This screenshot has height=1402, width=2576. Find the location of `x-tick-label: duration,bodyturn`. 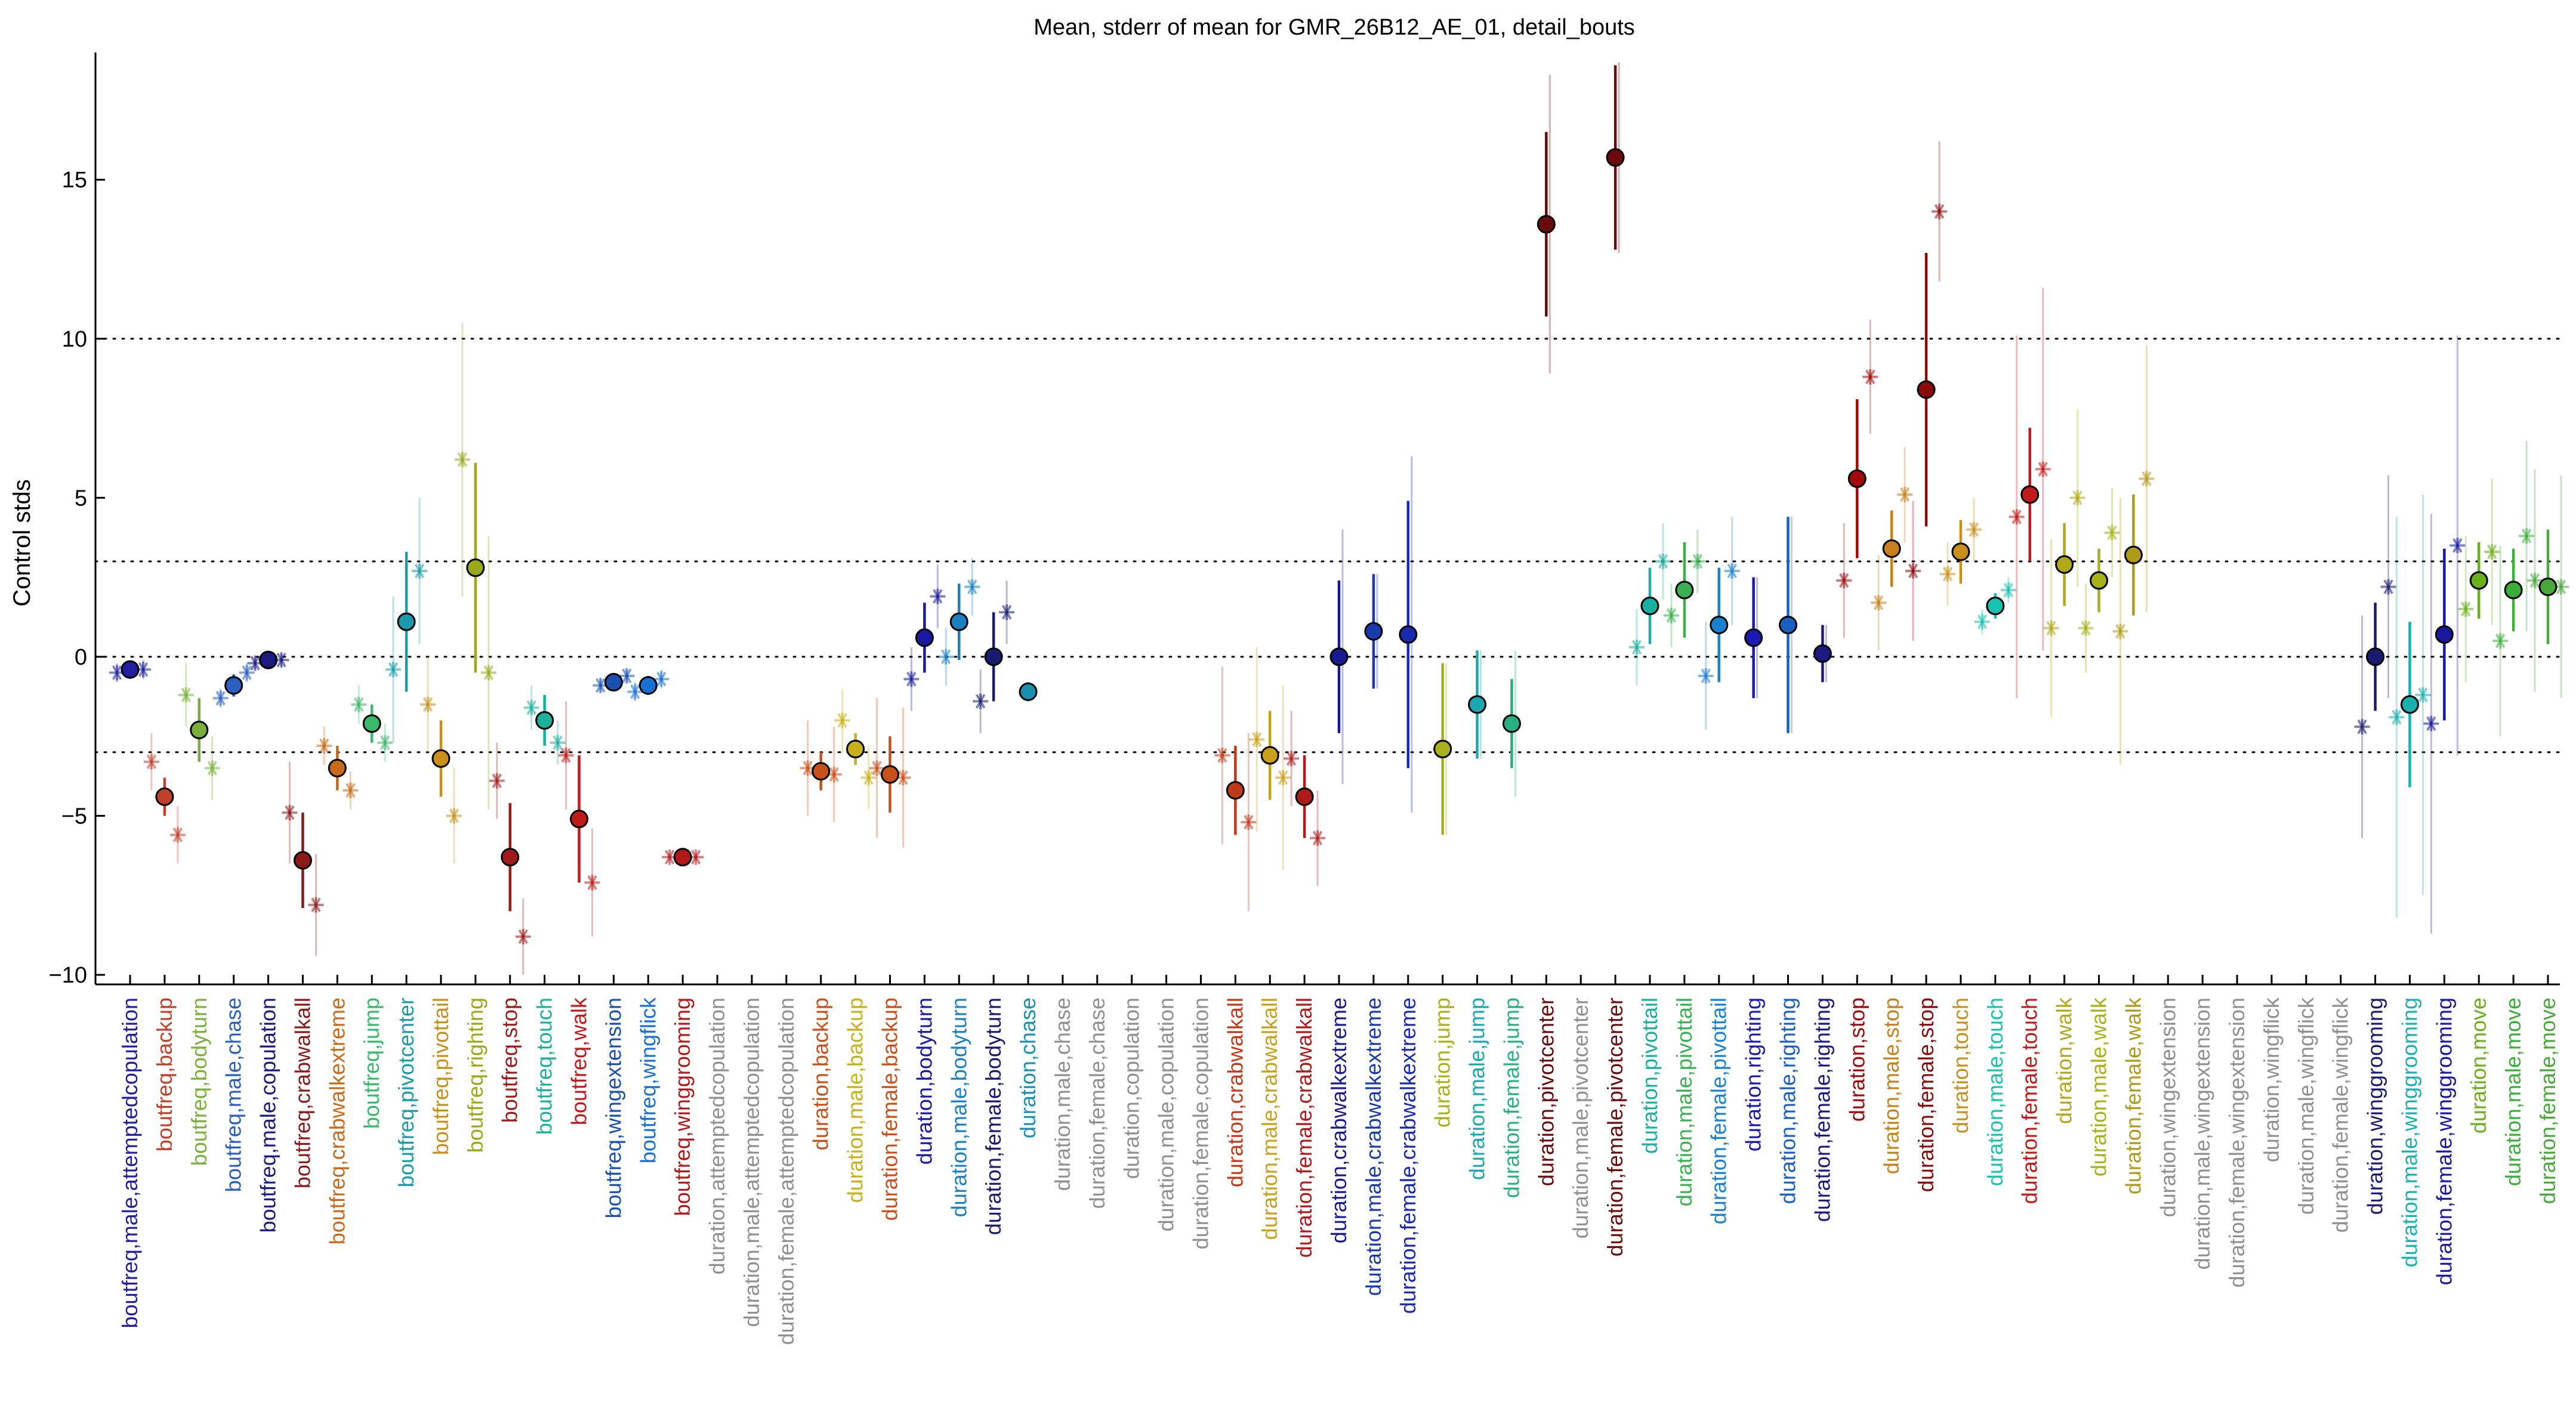

x-tick-label: duration,bodyturn is located at coordinates (924, 1081).